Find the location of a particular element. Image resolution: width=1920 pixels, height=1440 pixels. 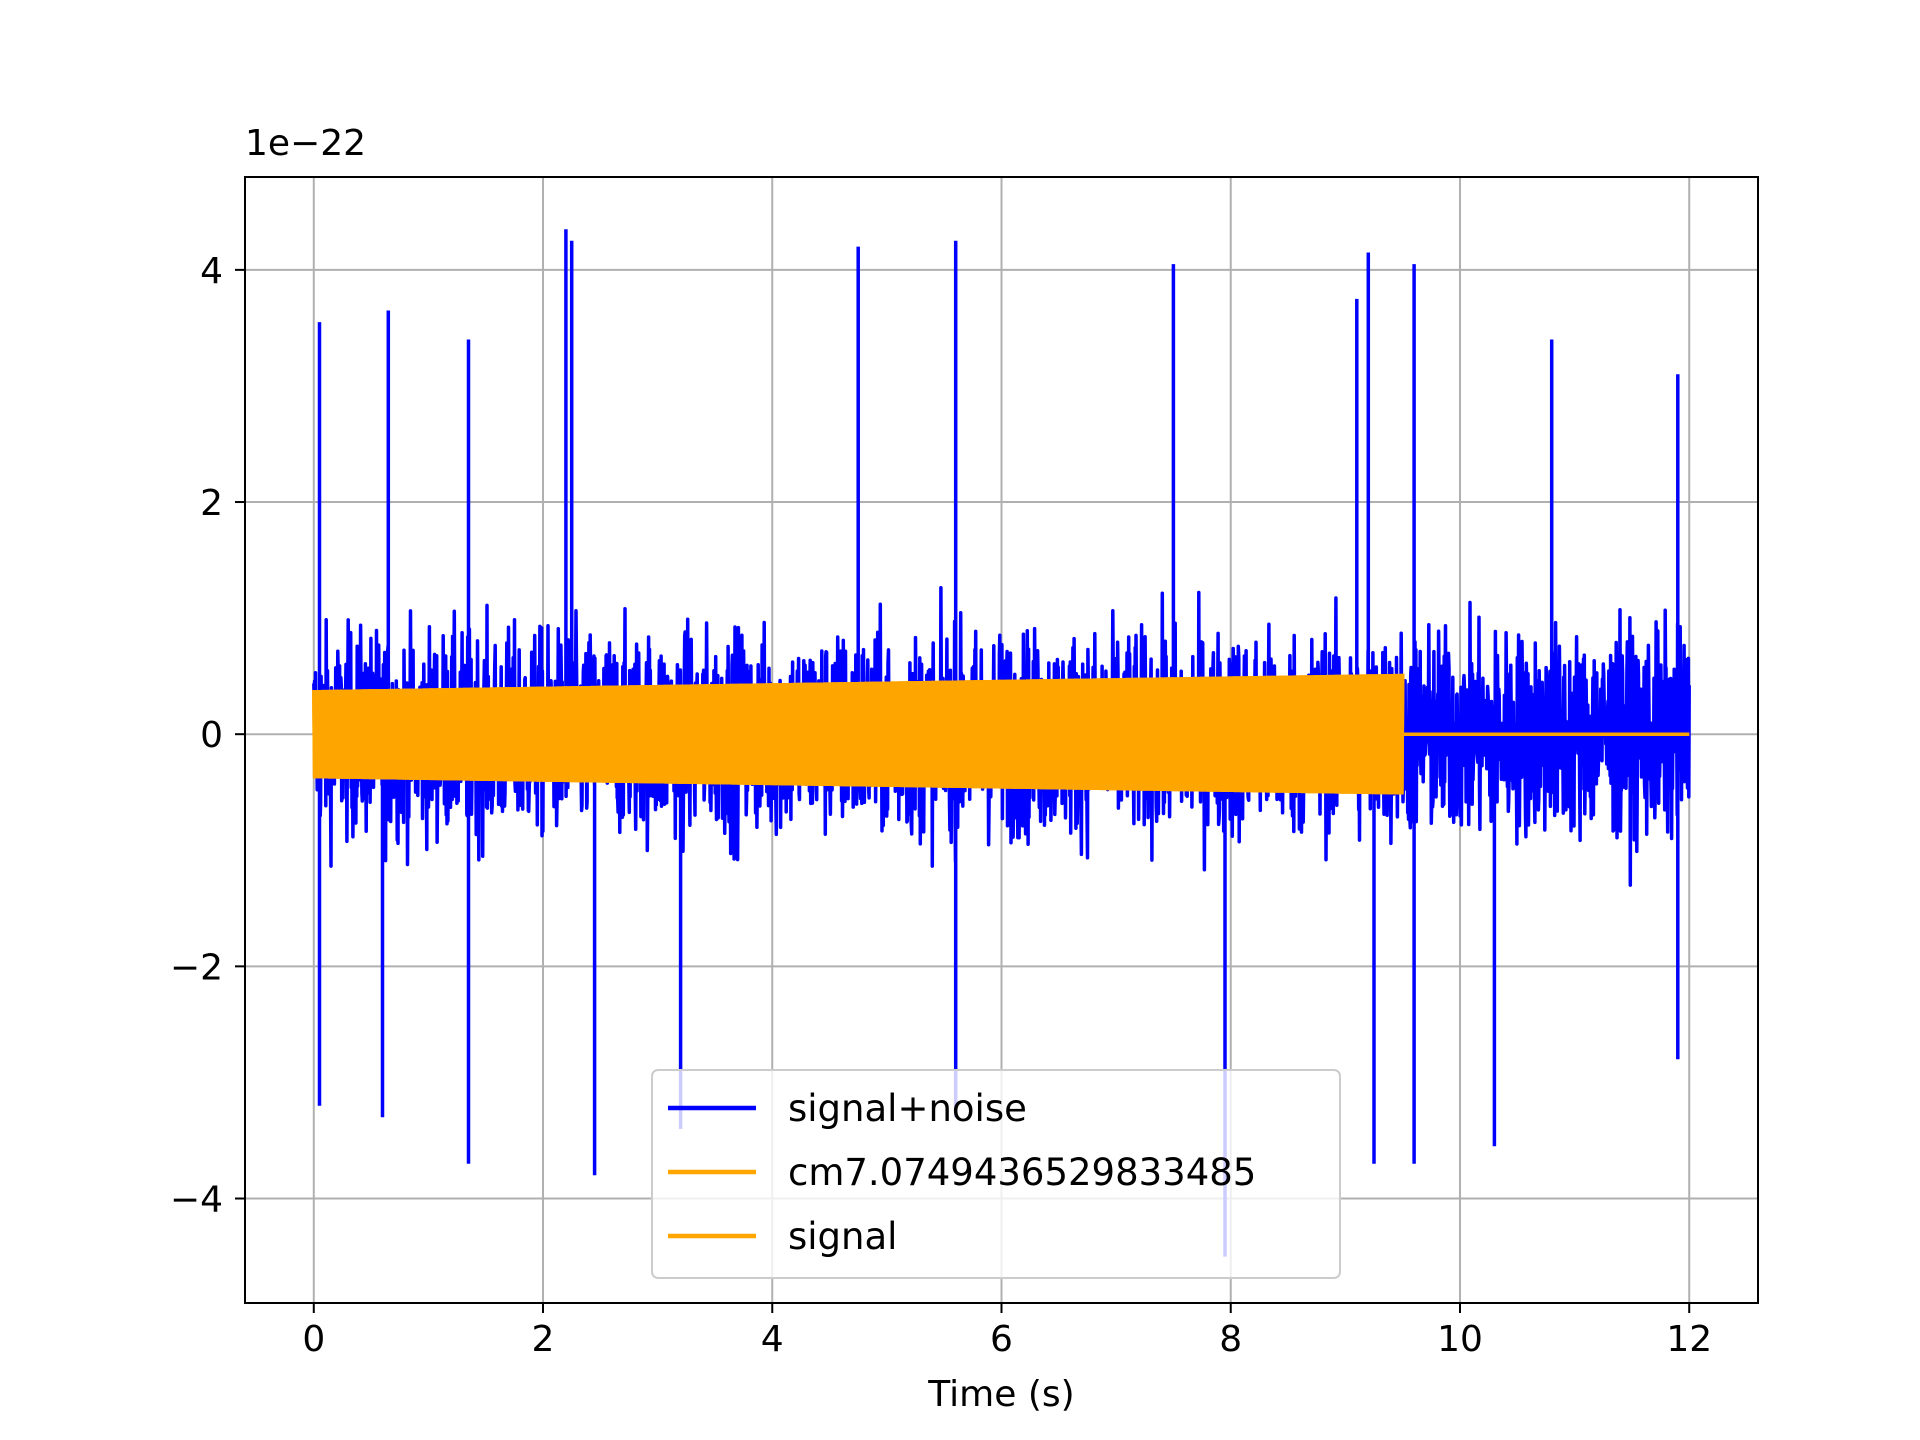

x-tick-label: 6 is located at coordinates (1001, 1339).